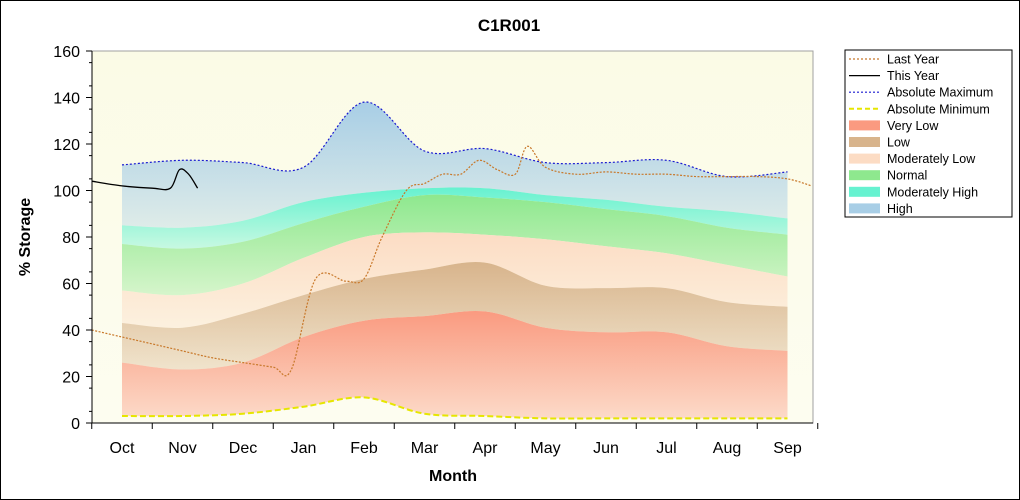  I want to click on y-tick-label: 80, so click(71, 238).